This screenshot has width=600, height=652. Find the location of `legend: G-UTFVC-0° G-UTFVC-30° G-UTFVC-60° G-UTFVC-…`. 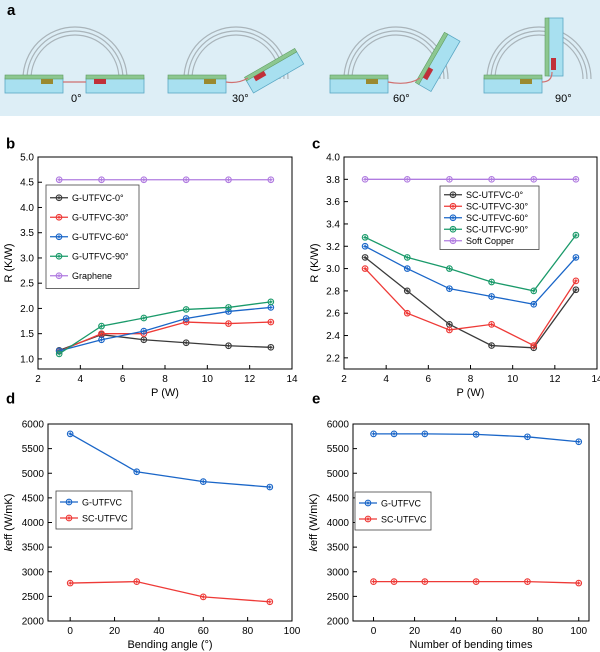

legend: G-UTFVC-0° G-UTFVC-30° G-UTFVC-60° G-UTFVC-… is located at coordinates (92, 236).